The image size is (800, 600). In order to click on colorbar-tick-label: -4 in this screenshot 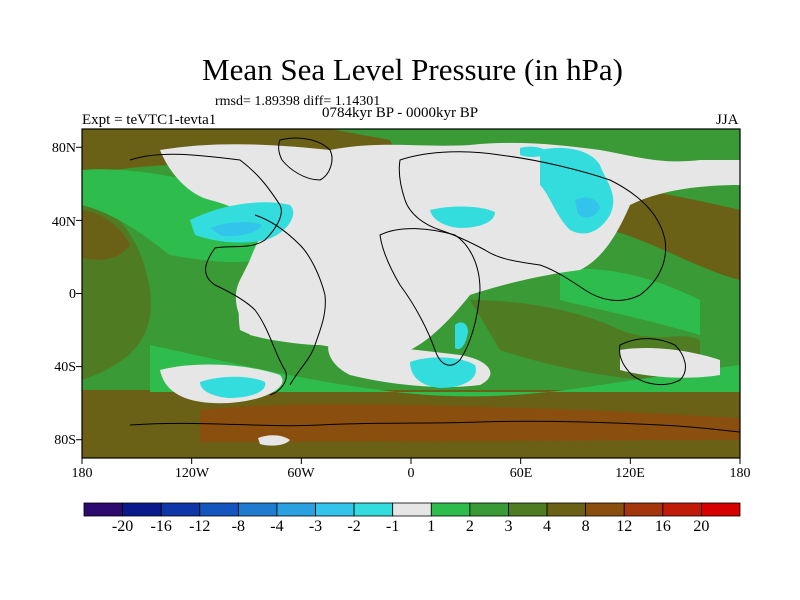, I will do `click(277, 526)`.